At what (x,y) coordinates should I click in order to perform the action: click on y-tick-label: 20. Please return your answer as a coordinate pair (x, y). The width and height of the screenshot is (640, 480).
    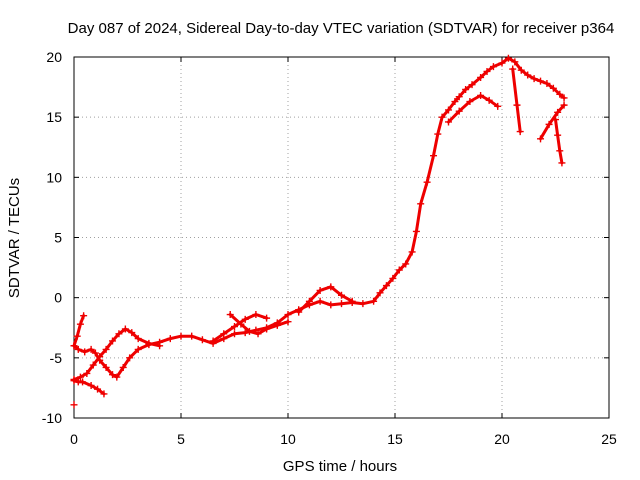
    Looking at the image, I should click on (54, 57).